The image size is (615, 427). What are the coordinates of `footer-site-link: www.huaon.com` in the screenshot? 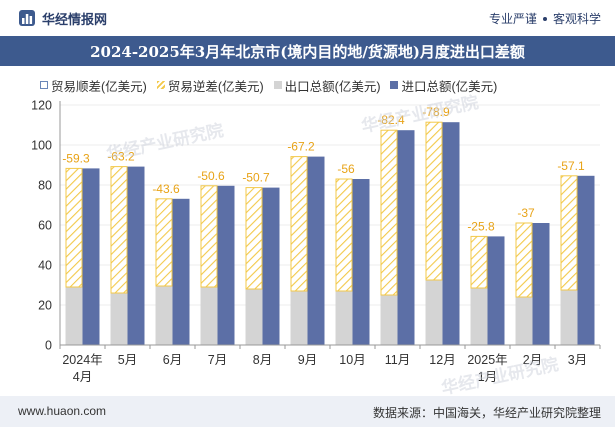 It's located at (62, 411).